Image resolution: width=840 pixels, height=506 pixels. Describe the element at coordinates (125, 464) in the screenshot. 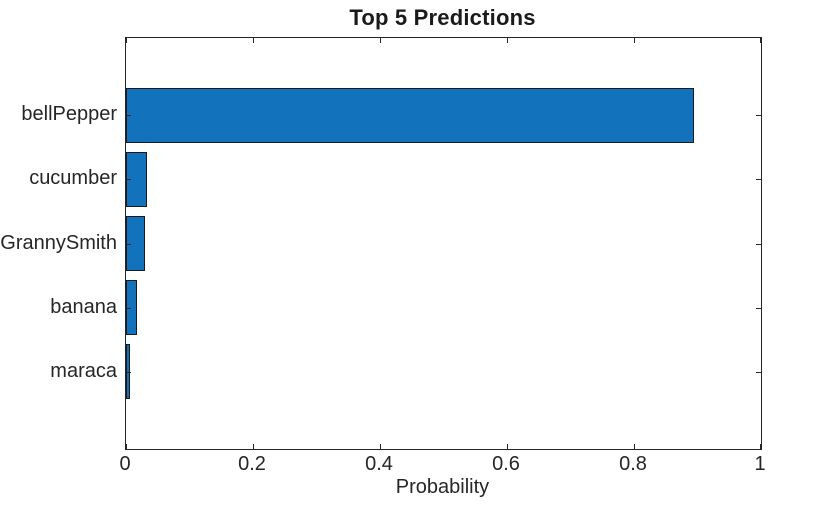

I see `x-tick-label: 0` at that location.